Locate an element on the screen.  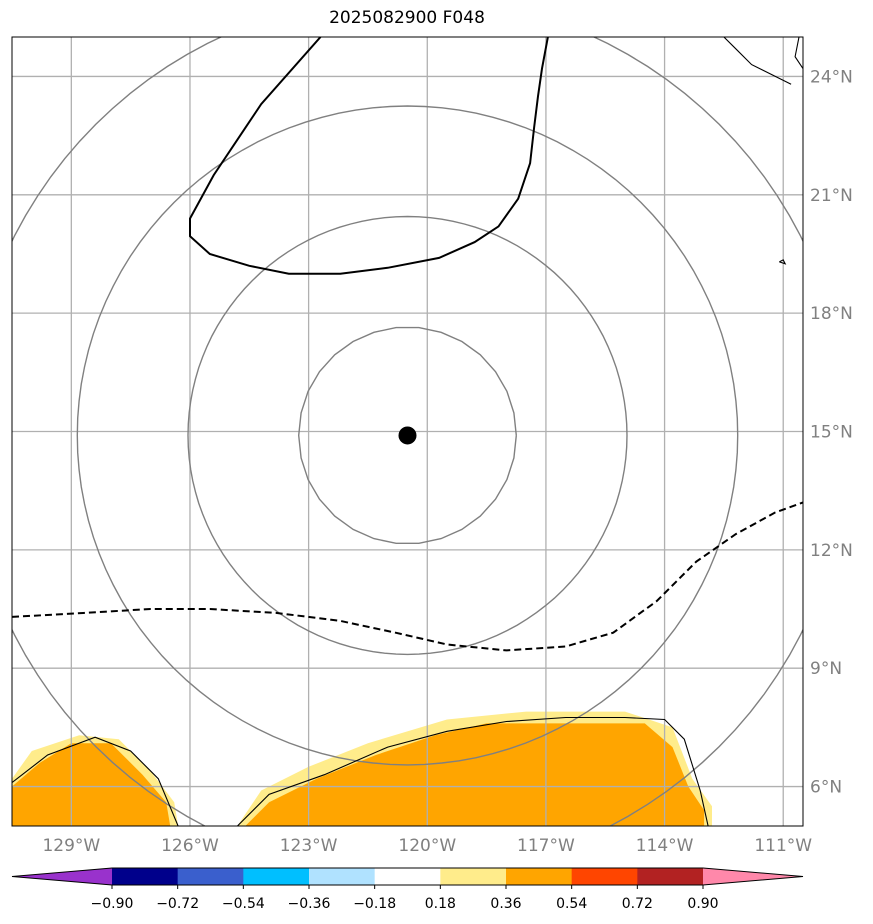
lon-tick-label: 120°W is located at coordinates (427, 846).